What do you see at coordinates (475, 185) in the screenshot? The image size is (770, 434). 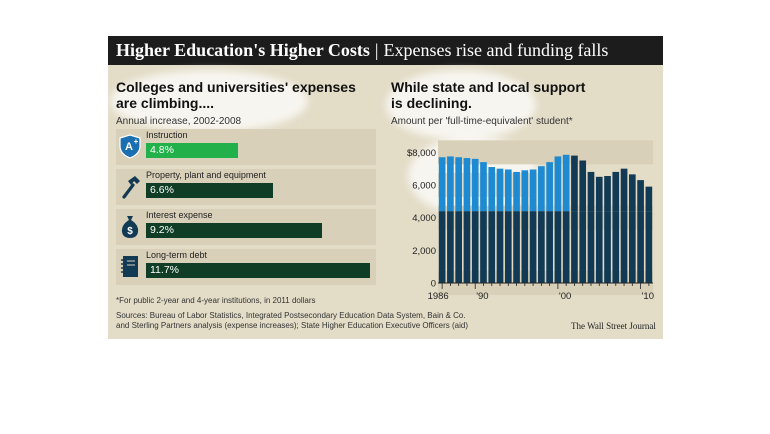 I see `bar-top-1990` at bounding box center [475, 185].